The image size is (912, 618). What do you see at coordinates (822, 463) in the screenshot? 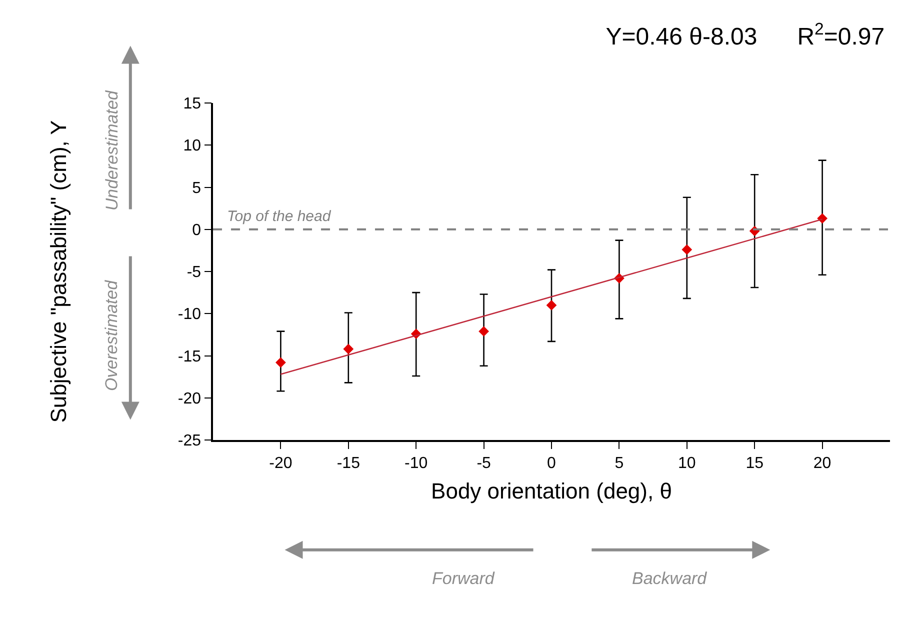
I see `x-tick-label: 20` at bounding box center [822, 463].